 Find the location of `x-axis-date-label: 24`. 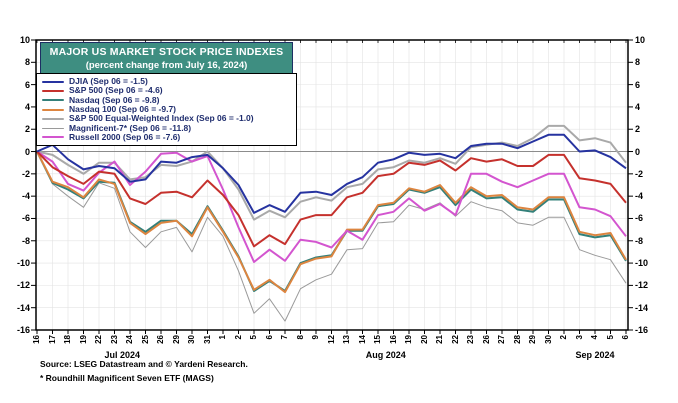

x-axis-date-label: 24 is located at coordinates (129, 339).